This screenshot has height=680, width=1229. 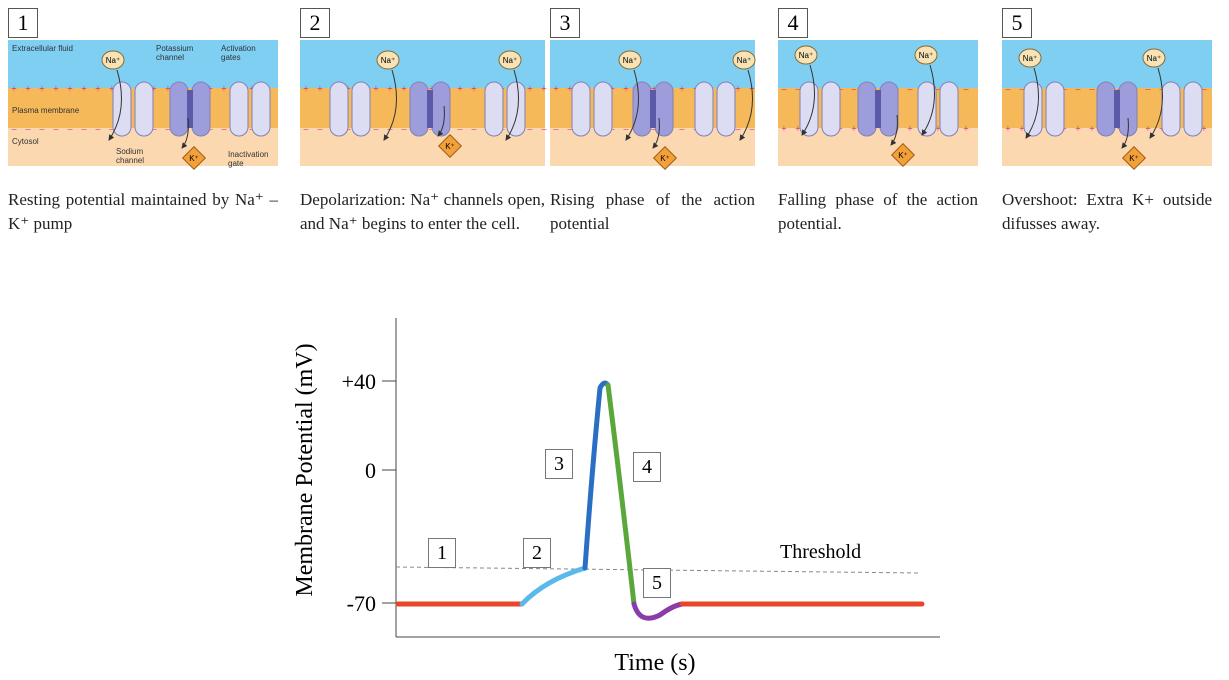 What do you see at coordinates (361, 603) in the screenshot?
I see `y-tick-label: -70` at bounding box center [361, 603].